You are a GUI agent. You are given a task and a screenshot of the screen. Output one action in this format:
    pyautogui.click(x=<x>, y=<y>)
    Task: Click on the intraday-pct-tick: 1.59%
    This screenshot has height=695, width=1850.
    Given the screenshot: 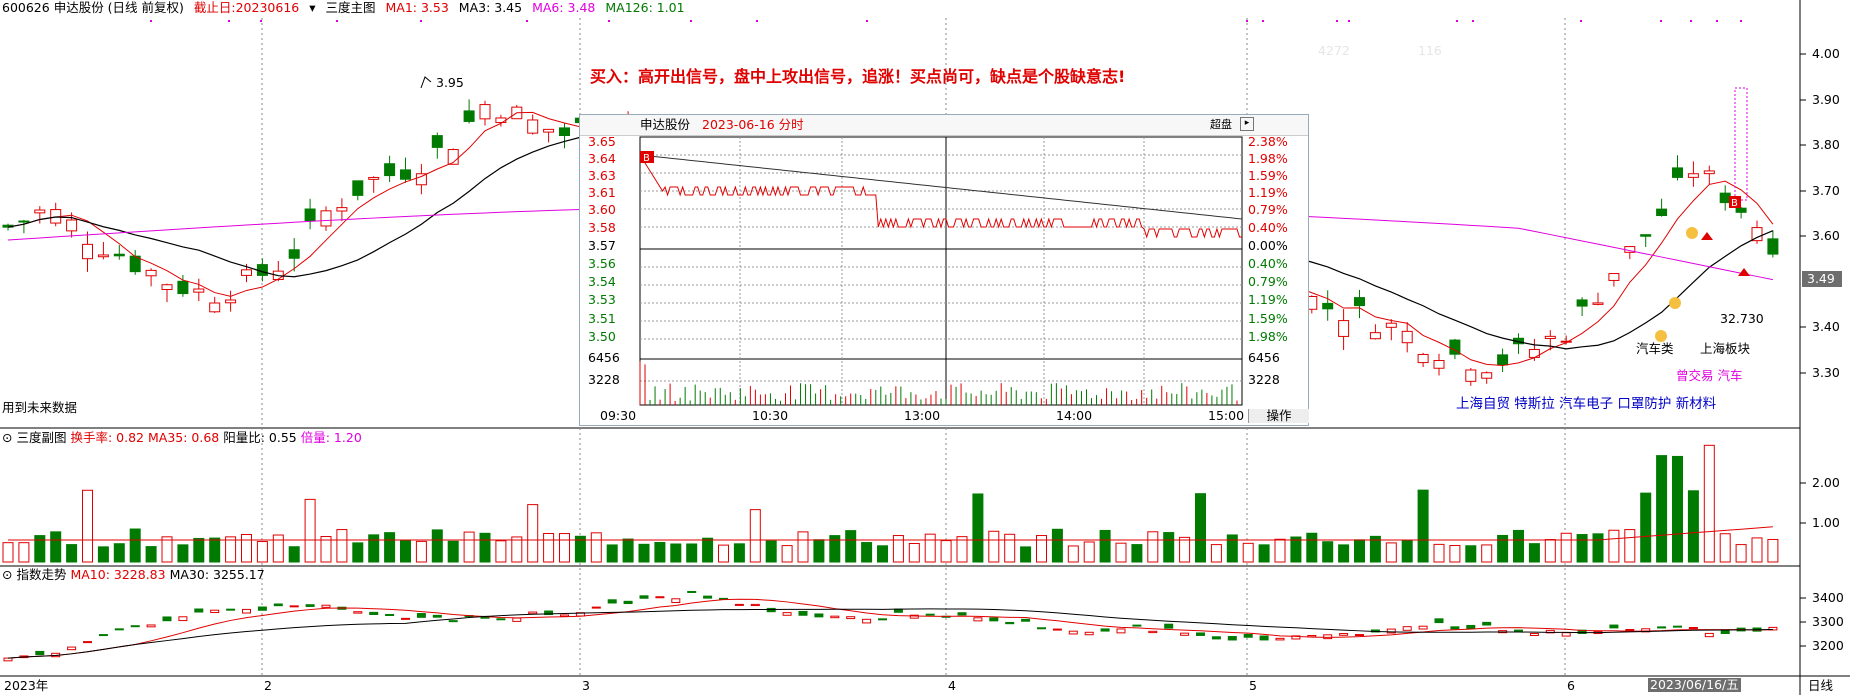 What is the action you would take?
    pyautogui.click(x=1268, y=175)
    